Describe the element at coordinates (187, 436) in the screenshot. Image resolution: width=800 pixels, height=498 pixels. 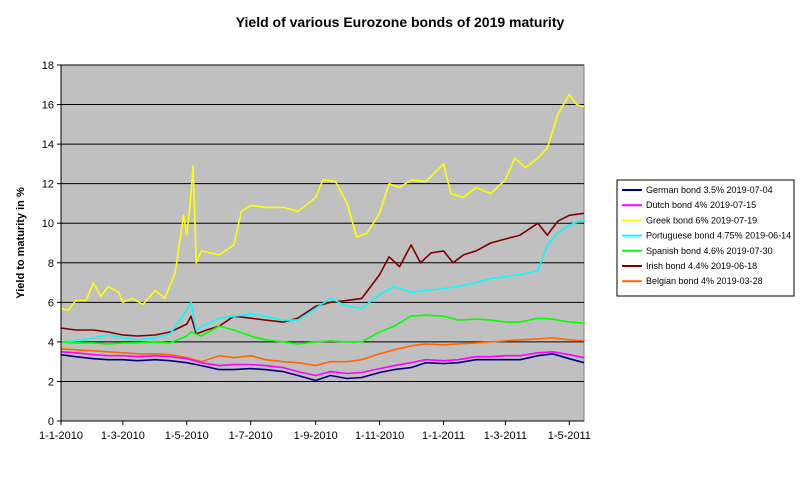
I see `x-tick-label: 1-5-2010` at that location.